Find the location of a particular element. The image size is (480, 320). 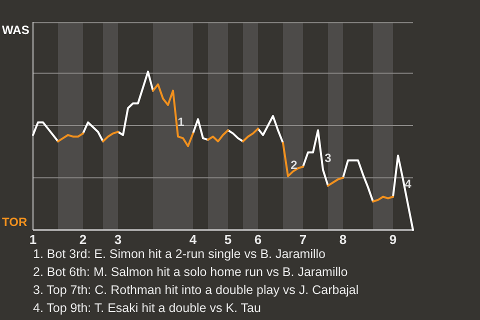

text: WAS is located at coordinates (16, 30).